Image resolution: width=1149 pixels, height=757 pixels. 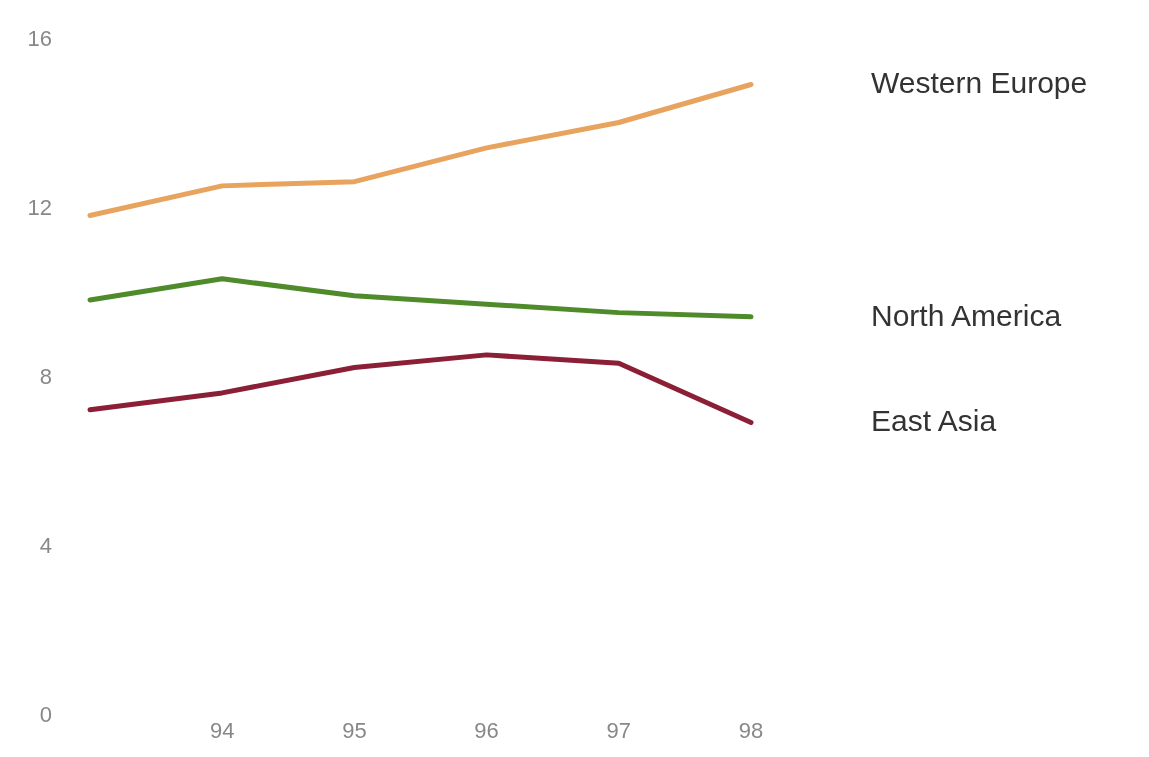 What do you see at coordinates (934, 421) in the screenshot?
I see `text: East Asia` at bounding box center [934, 421].